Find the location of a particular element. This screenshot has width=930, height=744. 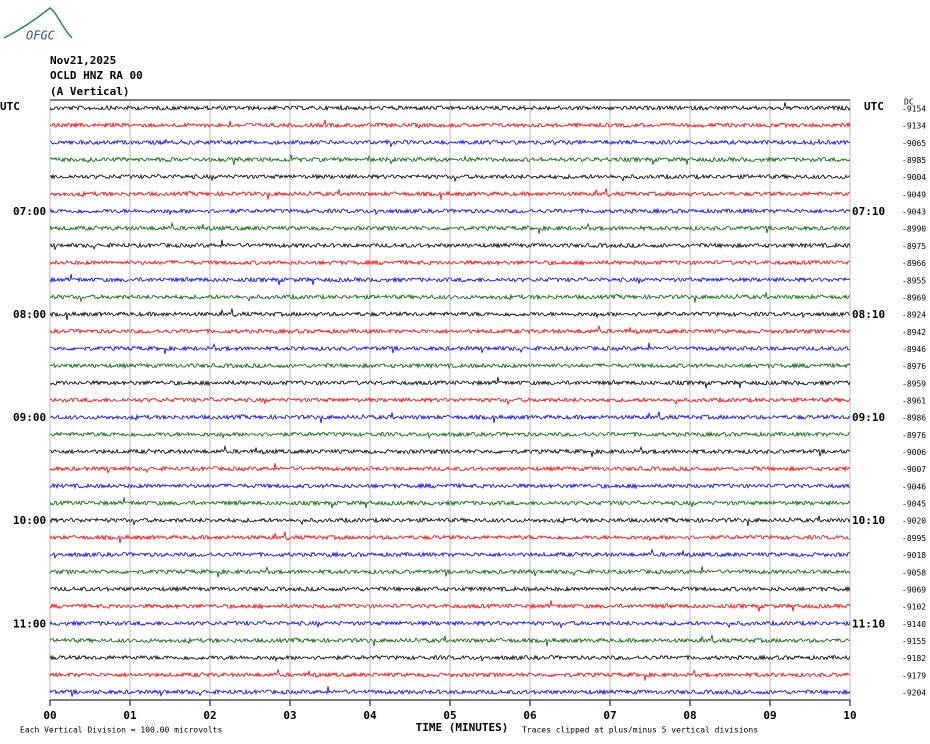

logo-text: OFGC is located at coordinates (41, 36).